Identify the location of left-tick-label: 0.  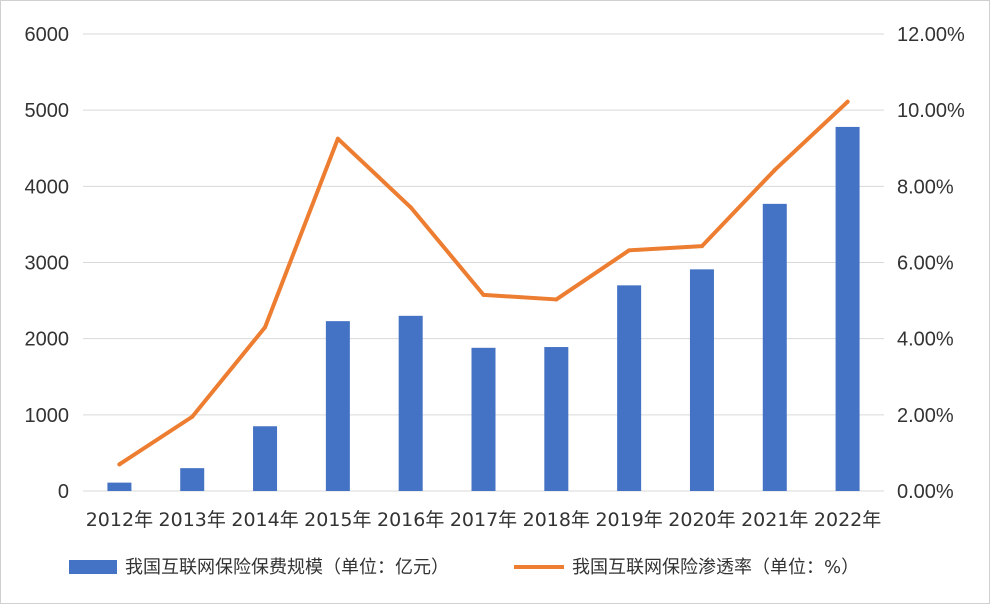
(63, 492).